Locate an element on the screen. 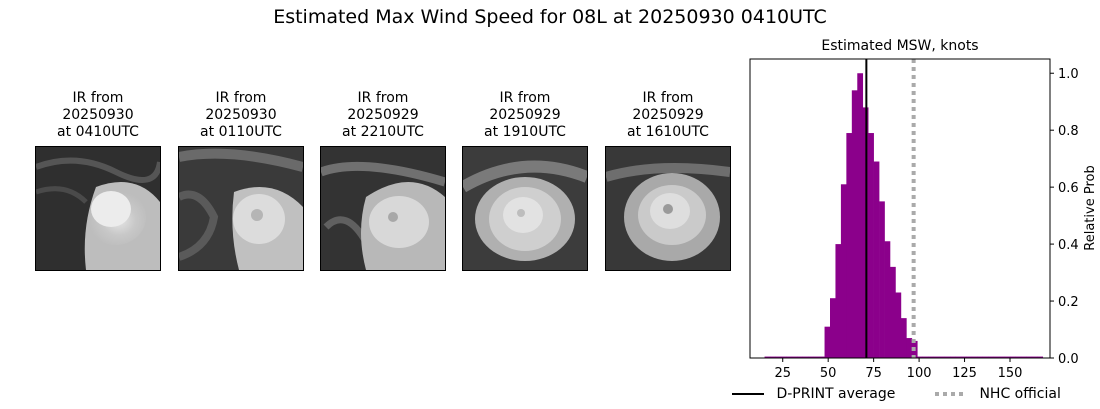 The height and width of the screenshot is (409, 1100). ir-panel-title: IR from 20250929 at 1610UTC is located at coordinates (668, 115).